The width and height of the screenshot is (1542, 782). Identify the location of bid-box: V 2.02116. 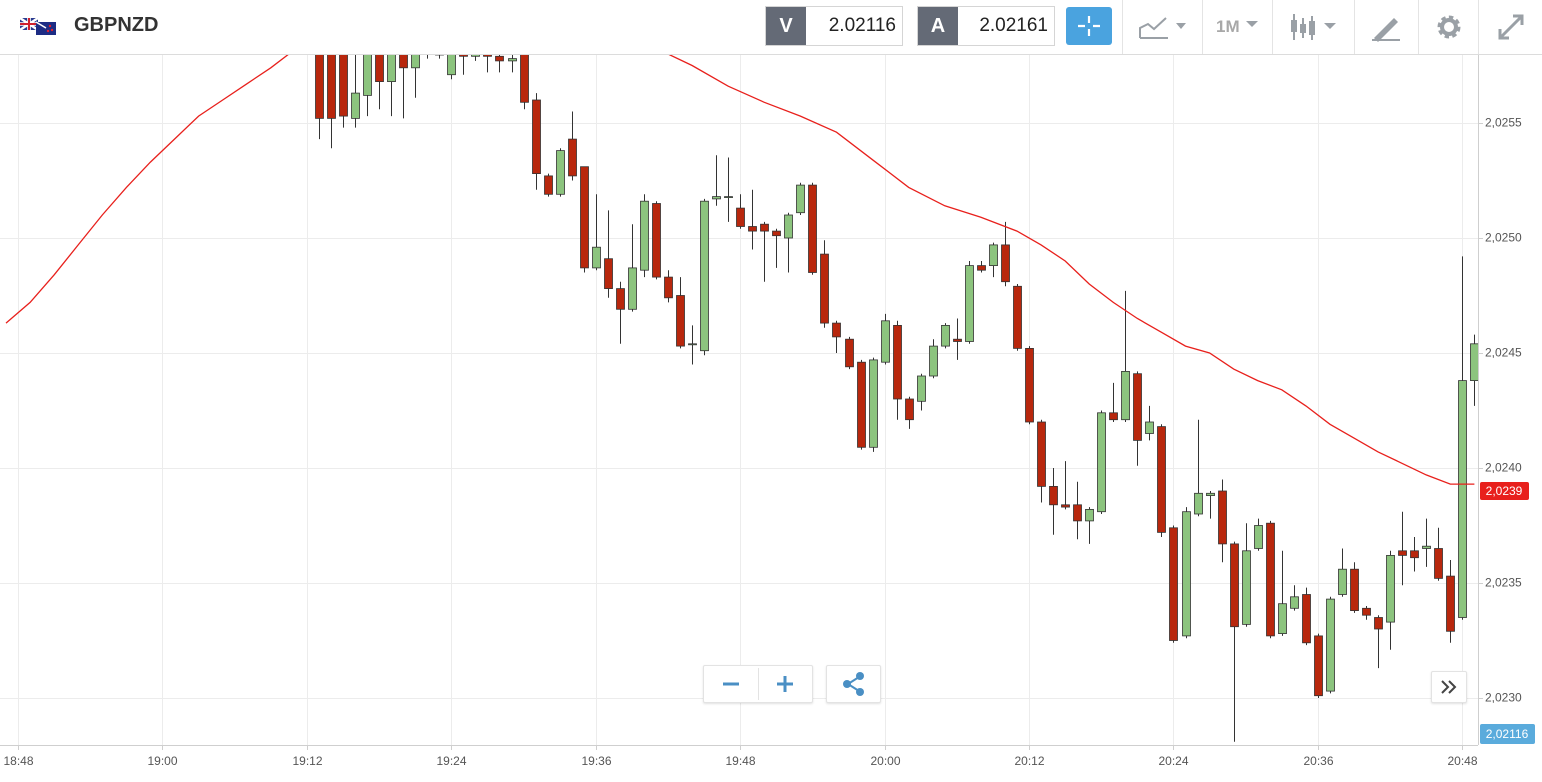
(834, 26).